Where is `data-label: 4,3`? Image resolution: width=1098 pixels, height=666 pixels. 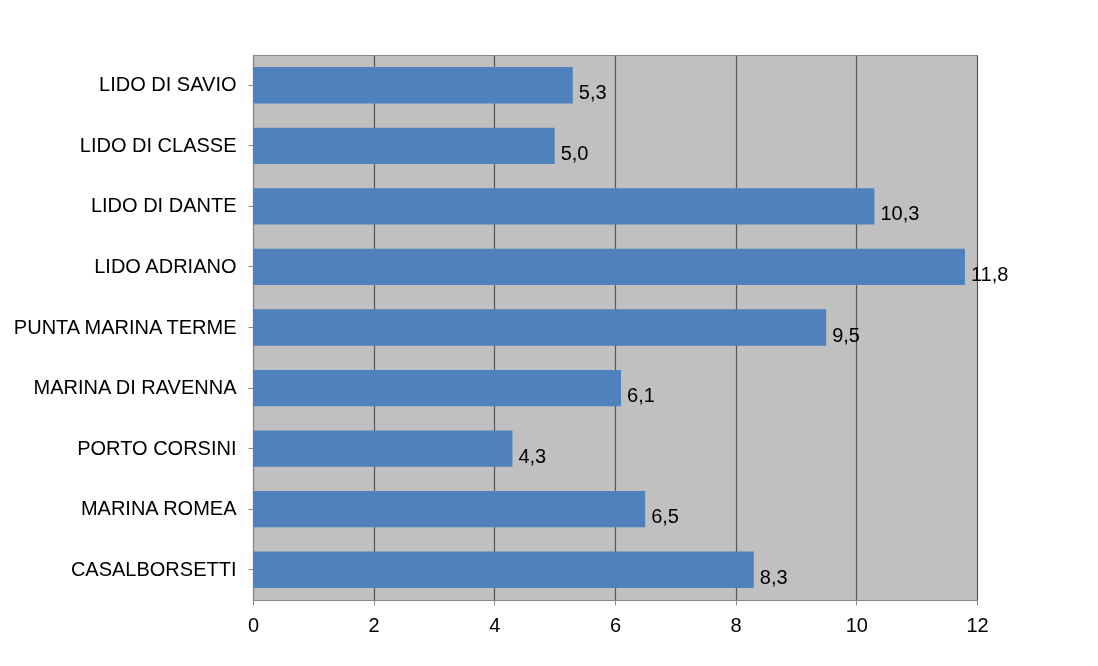
data-label: 4,3 is located at coordinates (532, 455).